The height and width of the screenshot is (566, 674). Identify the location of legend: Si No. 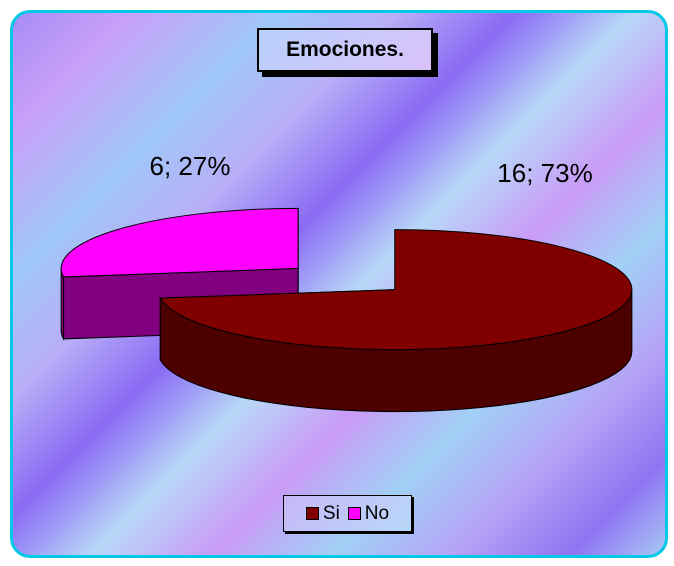
(347, 513).